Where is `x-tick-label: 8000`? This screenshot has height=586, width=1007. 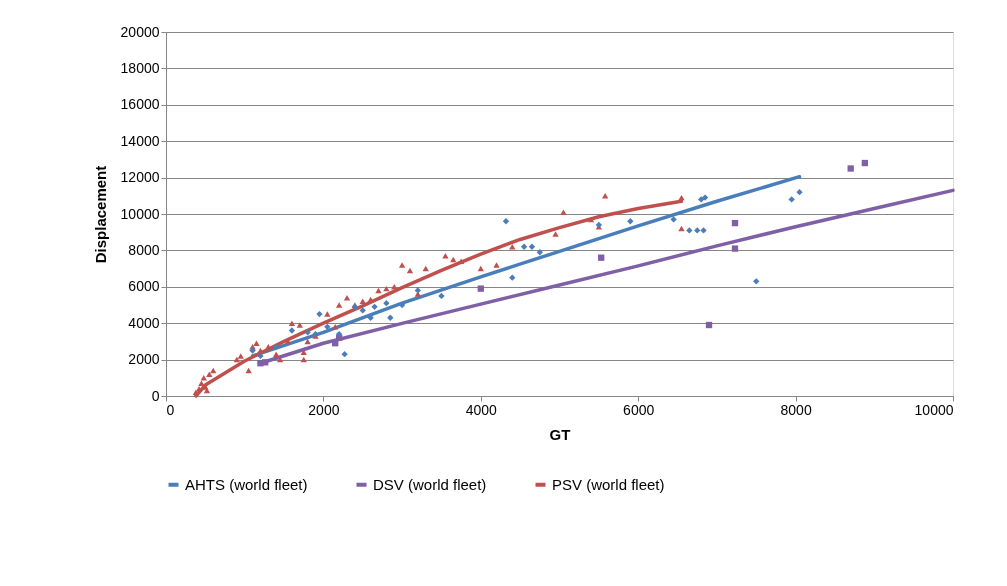 x-tick-label: 8000 is located at coordinates (796, 409).